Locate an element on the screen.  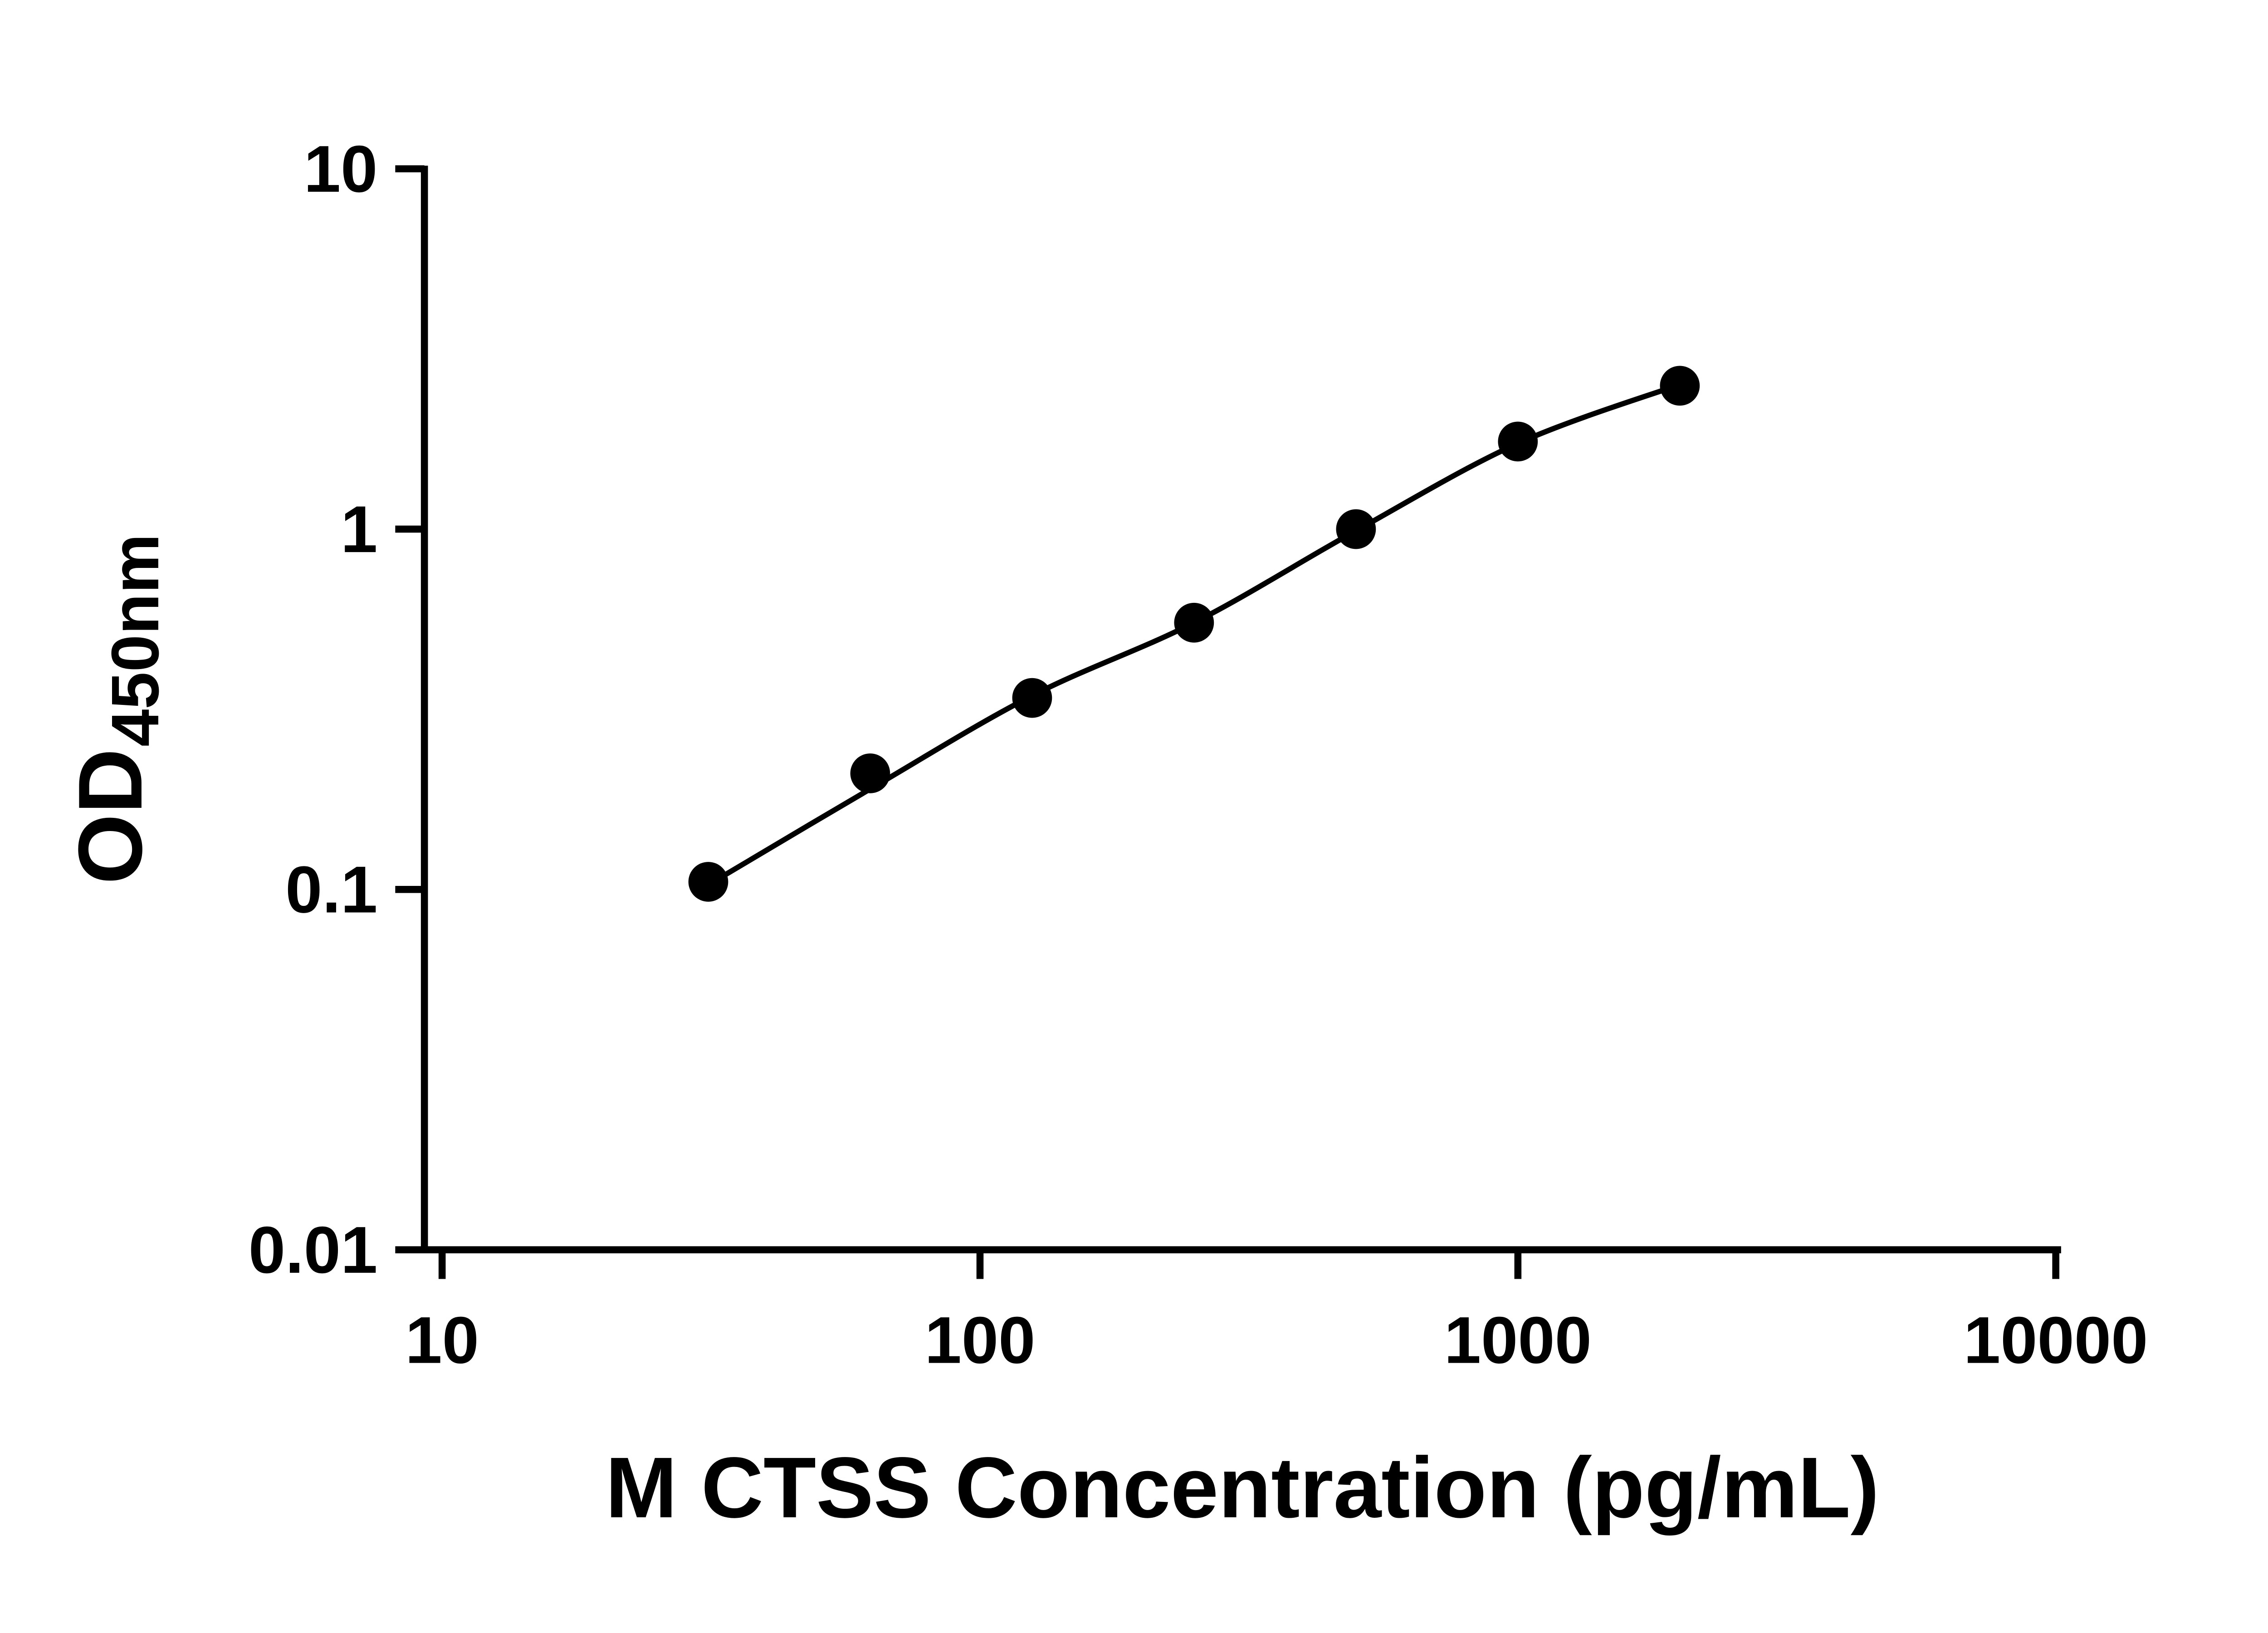
x-tick-label: 10000 is located at coordinates (2056, 1340).